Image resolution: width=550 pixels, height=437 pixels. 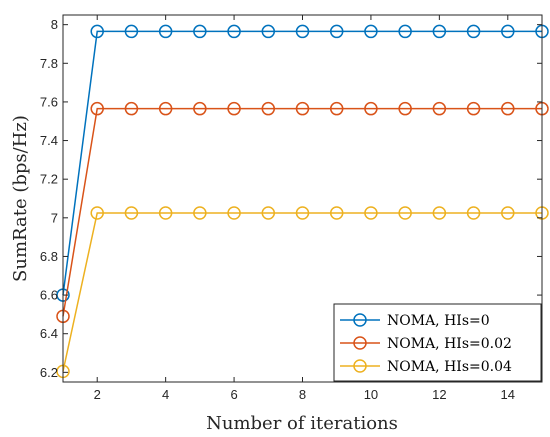 I want to click on y-tick-label: 8, so click(x=54, y=24).